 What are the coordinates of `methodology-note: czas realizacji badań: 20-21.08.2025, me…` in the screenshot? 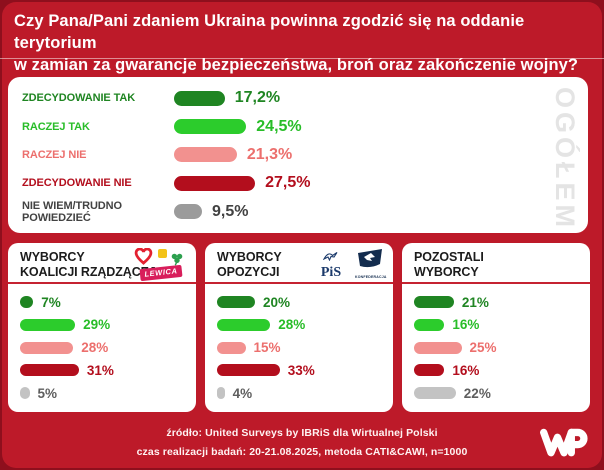 It's located at (302, 452).